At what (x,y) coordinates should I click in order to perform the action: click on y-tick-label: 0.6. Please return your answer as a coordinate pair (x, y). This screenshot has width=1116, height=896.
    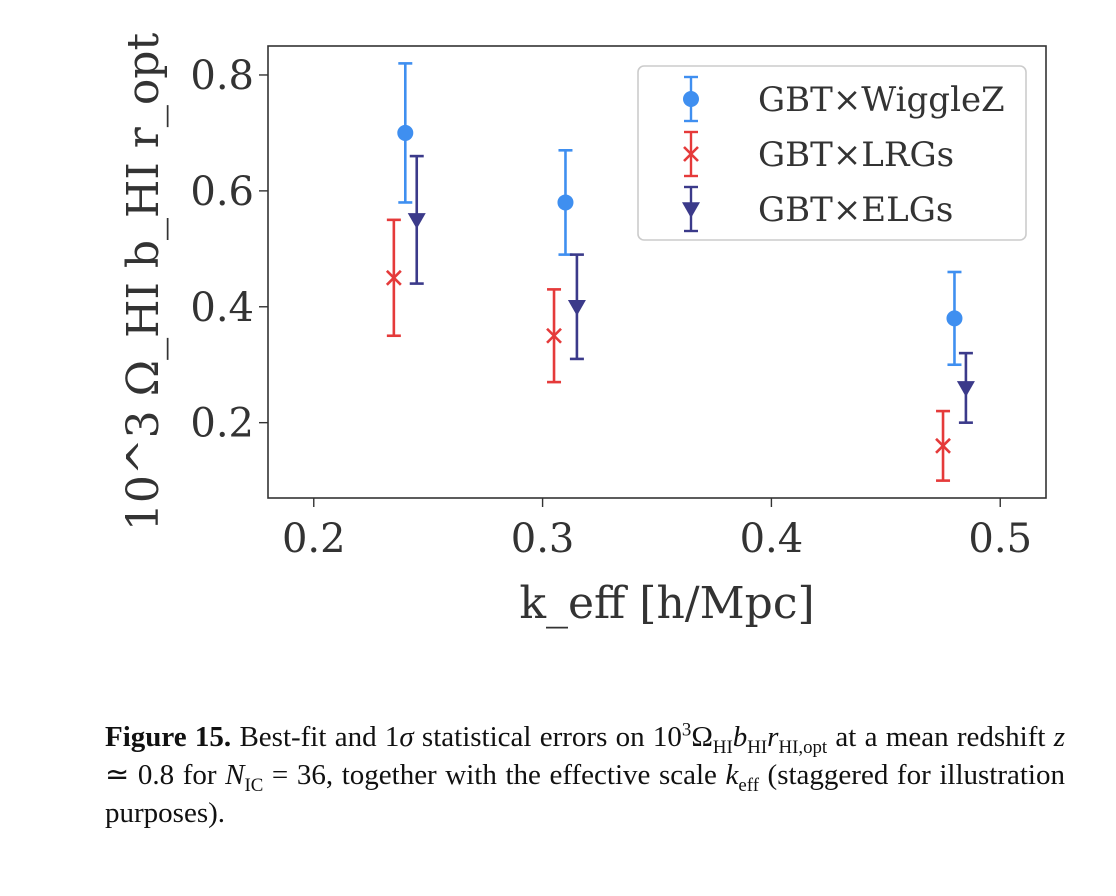
    Looking at the image, I should click on (222, 192).